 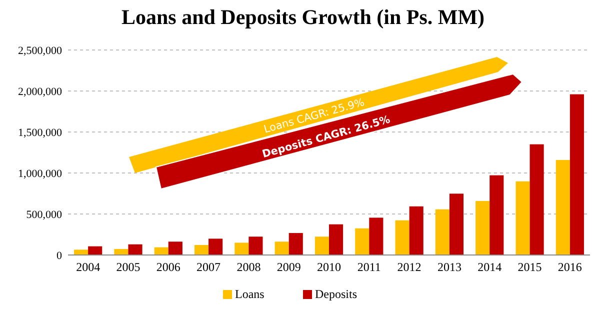 I want to click on x-tick-label: 2010, so click(x=329, y=267).